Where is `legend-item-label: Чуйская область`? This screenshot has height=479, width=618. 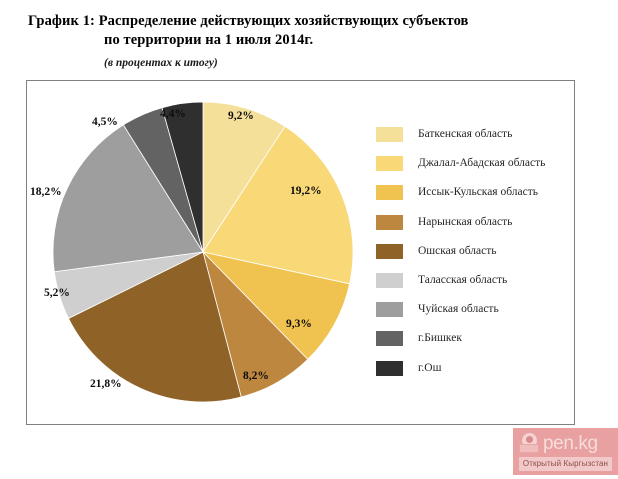 legend-item-label: Чуйская область is located at coordinates (458, 309).